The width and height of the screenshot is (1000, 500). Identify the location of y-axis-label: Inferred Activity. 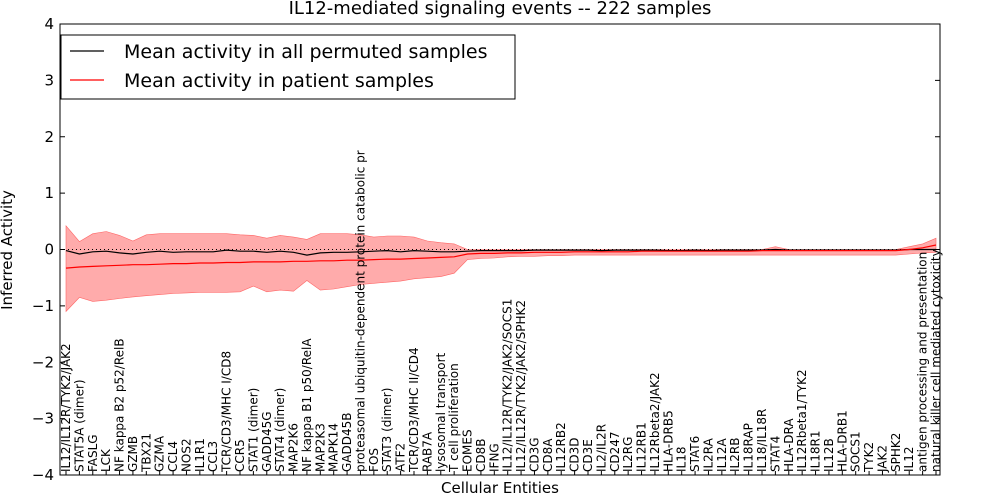
(8, 250).